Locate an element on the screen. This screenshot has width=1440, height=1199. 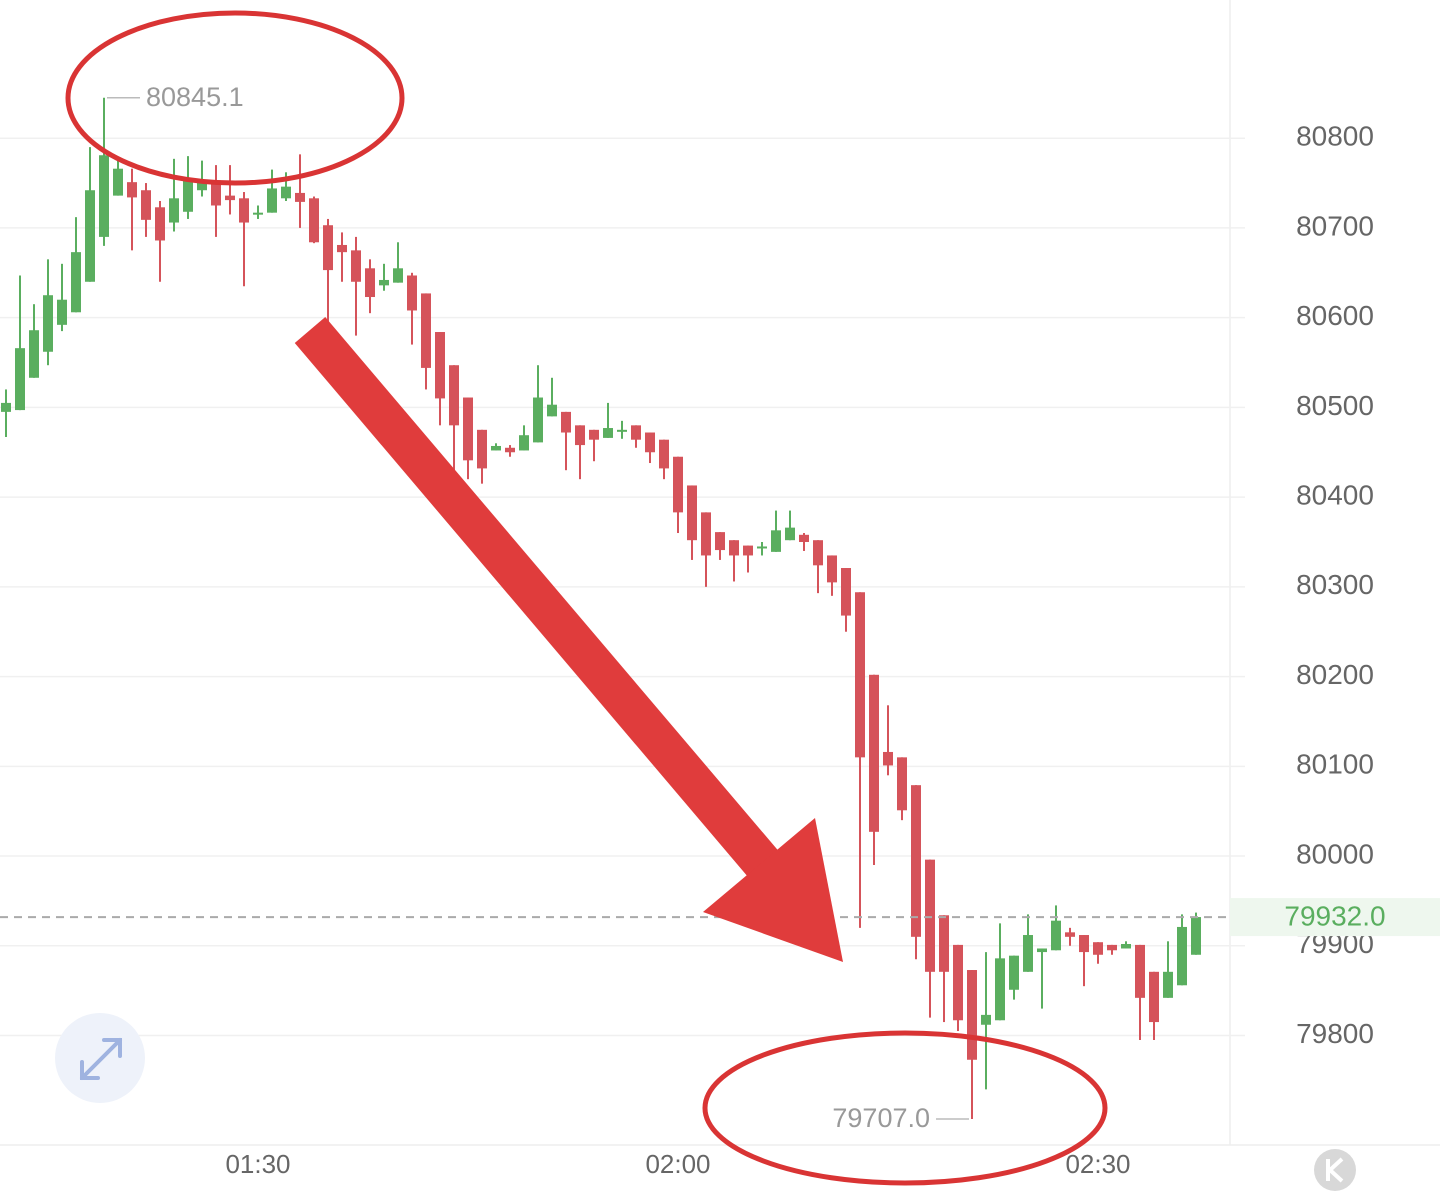
y-tick-label: 80200 is located at coordinates (1335, 674).